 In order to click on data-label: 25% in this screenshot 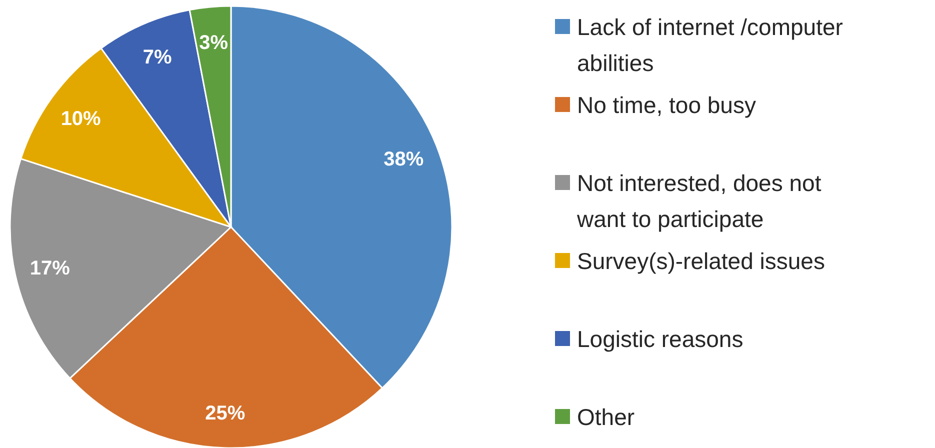, I will do `click(225, 413)`.